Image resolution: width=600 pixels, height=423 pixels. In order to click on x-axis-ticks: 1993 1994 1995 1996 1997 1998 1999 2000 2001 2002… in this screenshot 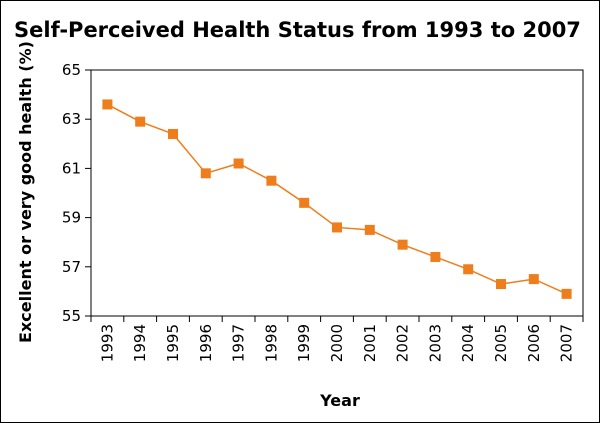, I will do `click(337, 339)`.